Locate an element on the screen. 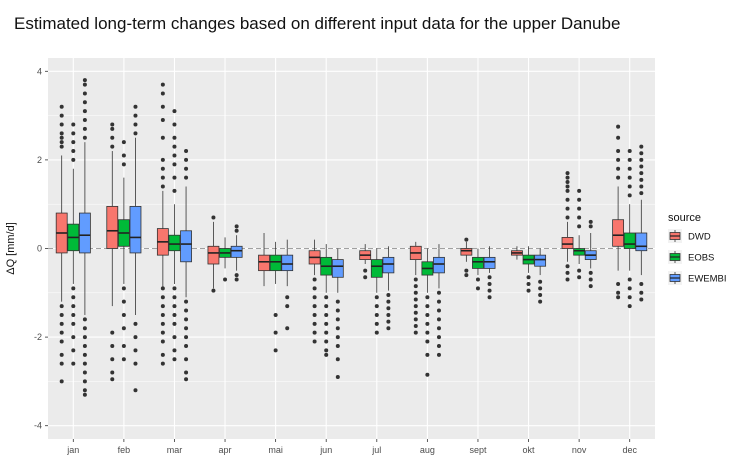 This screenshot has width=750, height=472. box-ewembi-jun is located at coordinates (337, 313).